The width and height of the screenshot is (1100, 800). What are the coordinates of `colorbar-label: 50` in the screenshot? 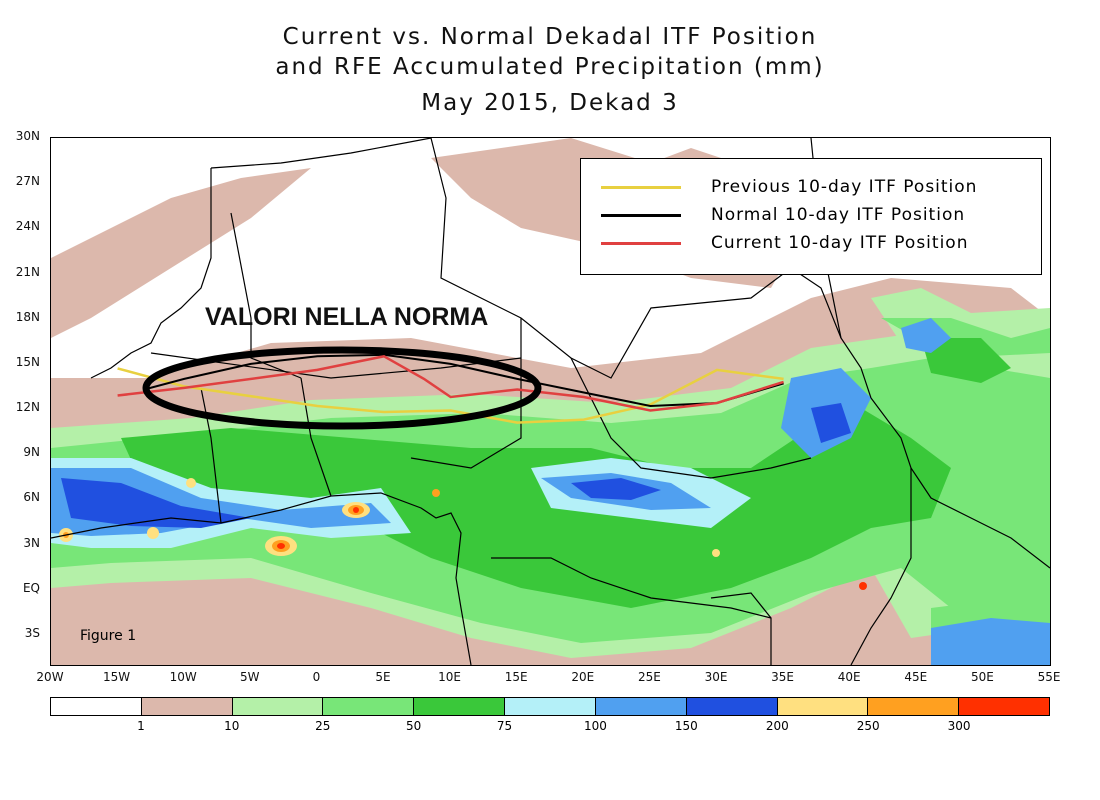 It's located at (413, 726).